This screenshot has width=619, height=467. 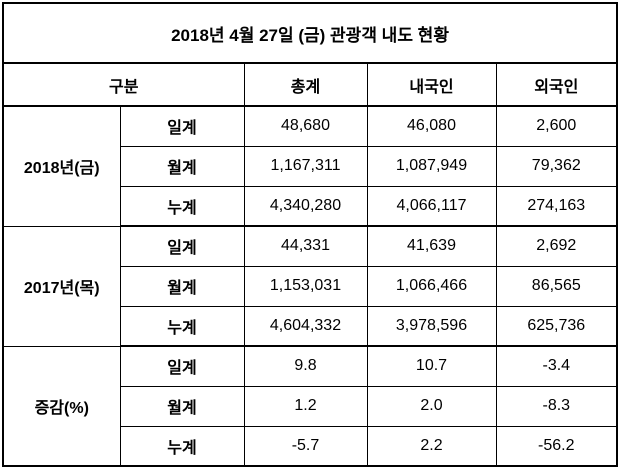 I want to click on value-cell: 2.0, so click(x=431, y=406).